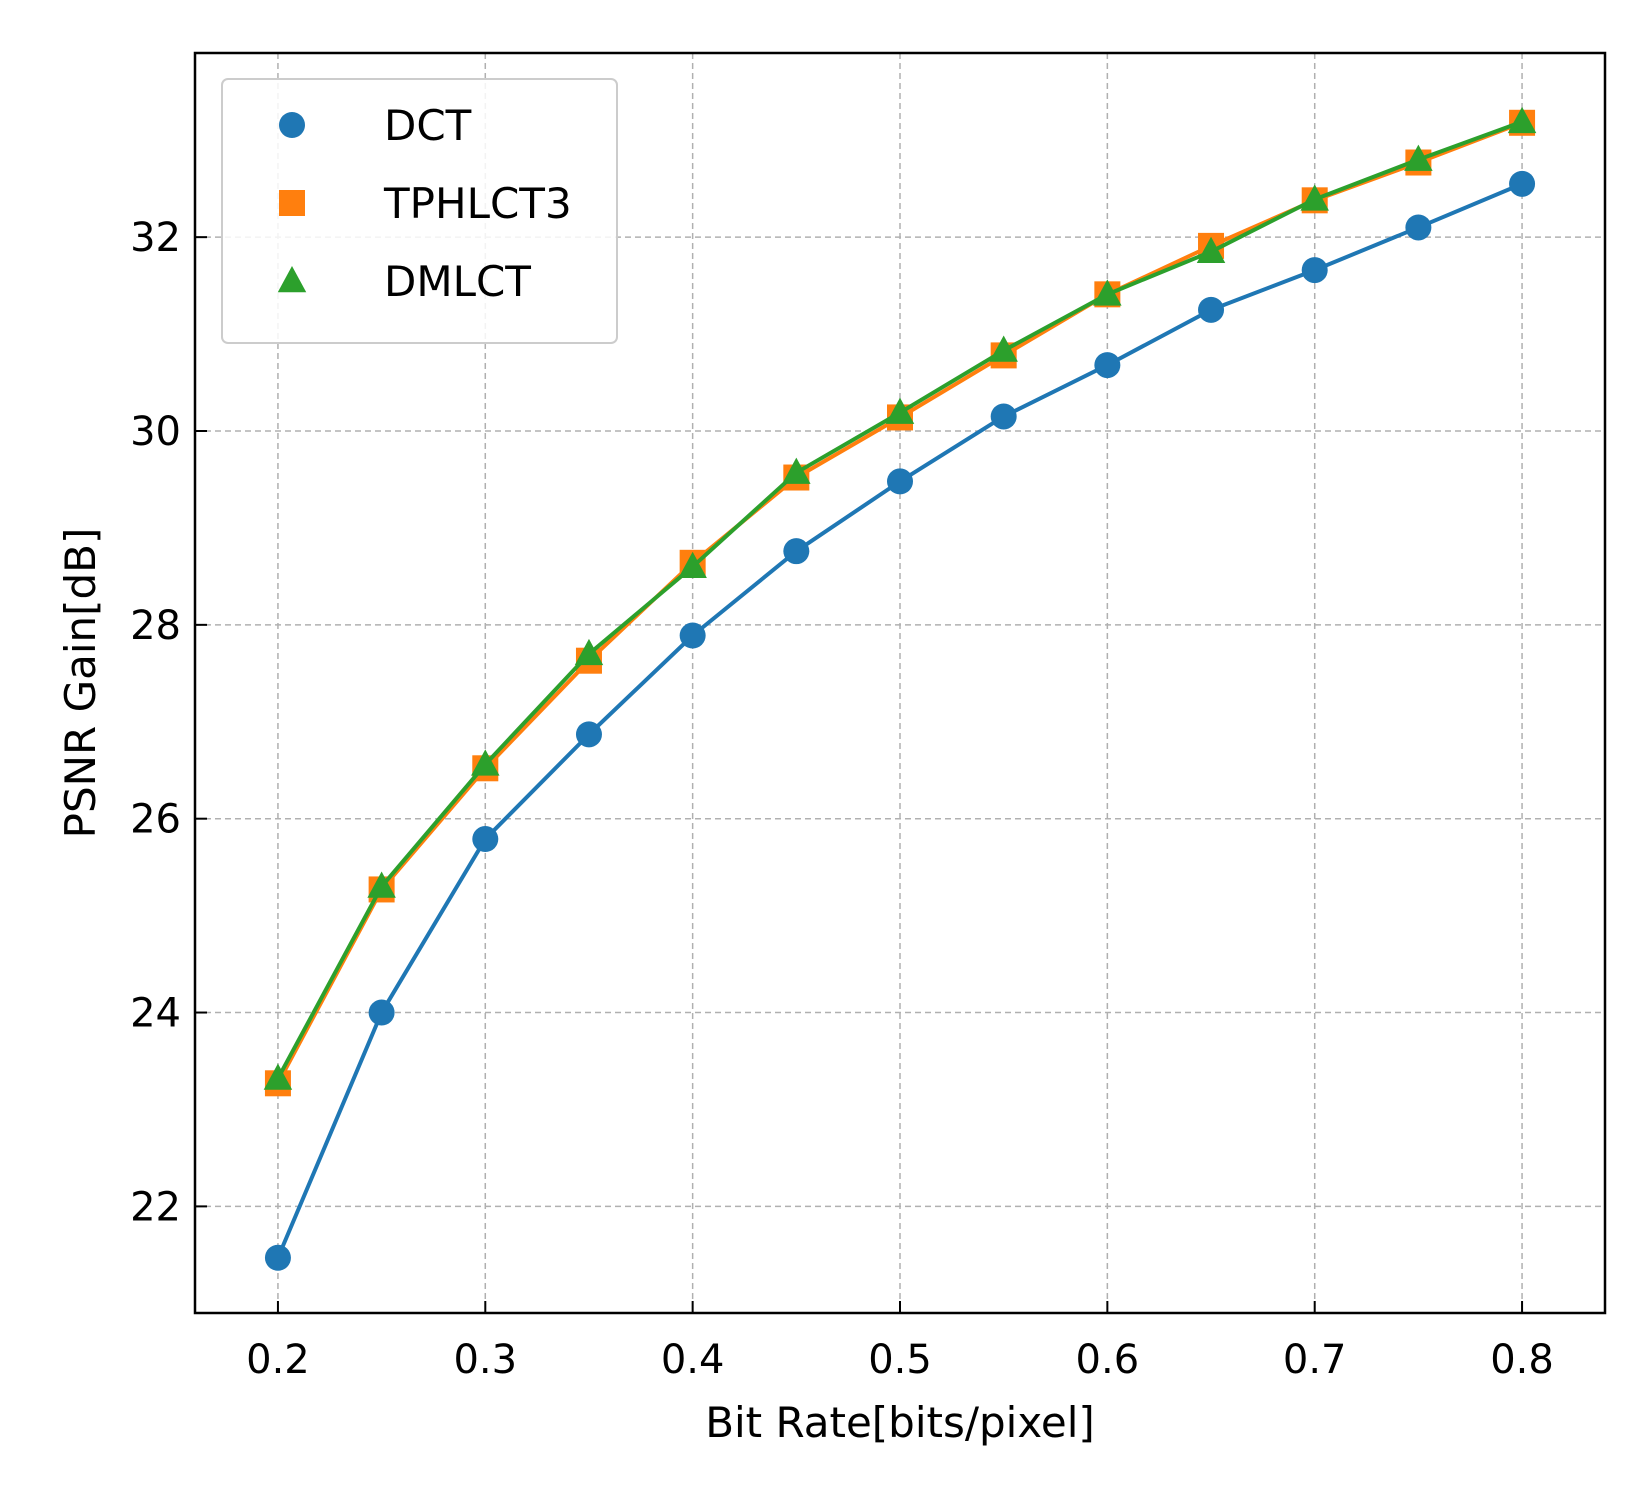  Describe the element at coordinates (278, 1360) in the screenshot. I see `x-tick-label: 0.2` at that location.